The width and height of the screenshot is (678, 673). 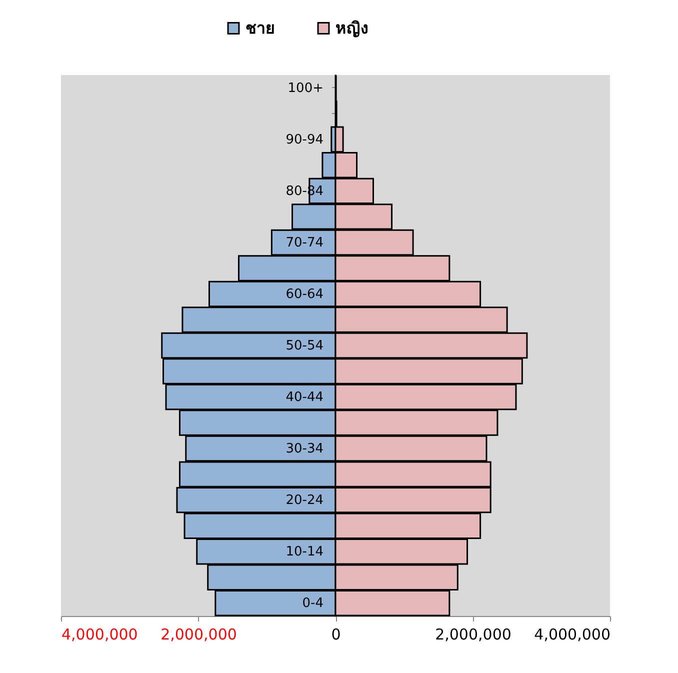 I want to click on y-tick-label: 30-34, so click(x=305, y=449).